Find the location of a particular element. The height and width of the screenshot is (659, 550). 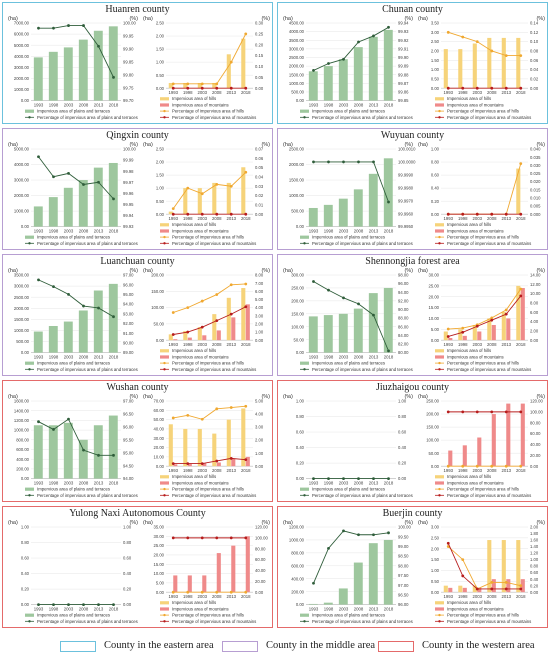

right-tick-label: 99.9960 is located at coordinates (406, 213).